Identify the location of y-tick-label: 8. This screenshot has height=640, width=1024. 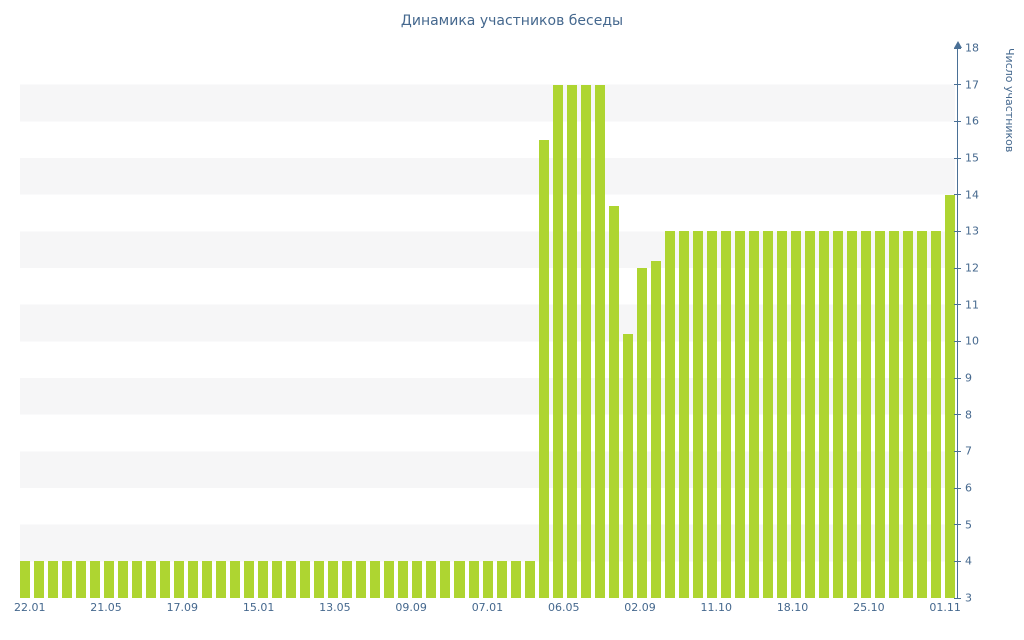
(968, 415).